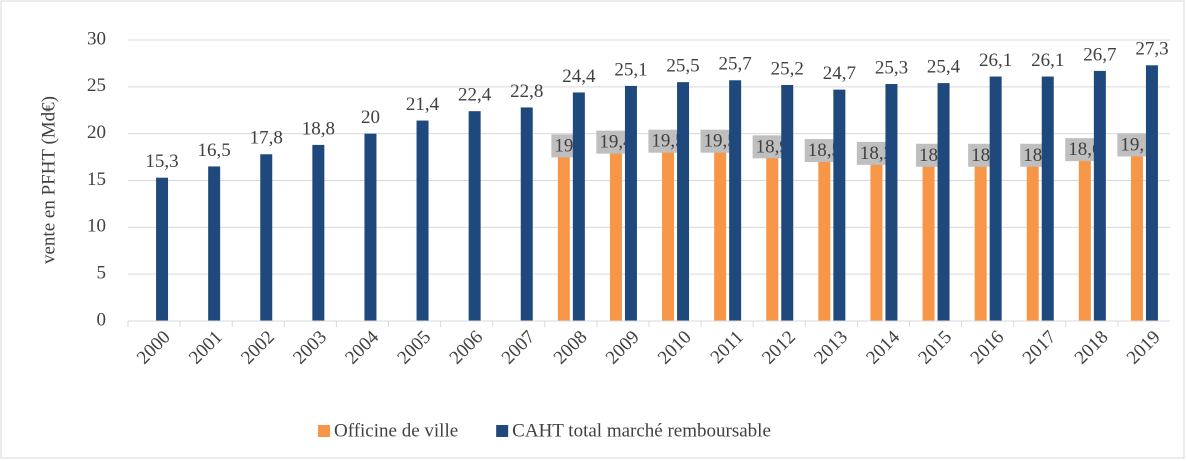 The image size is (1187, 461). What do you see at coordinates (318, 128) in the screenshot?
I see `value-label: 18,8` at bounding box center [318, 128].